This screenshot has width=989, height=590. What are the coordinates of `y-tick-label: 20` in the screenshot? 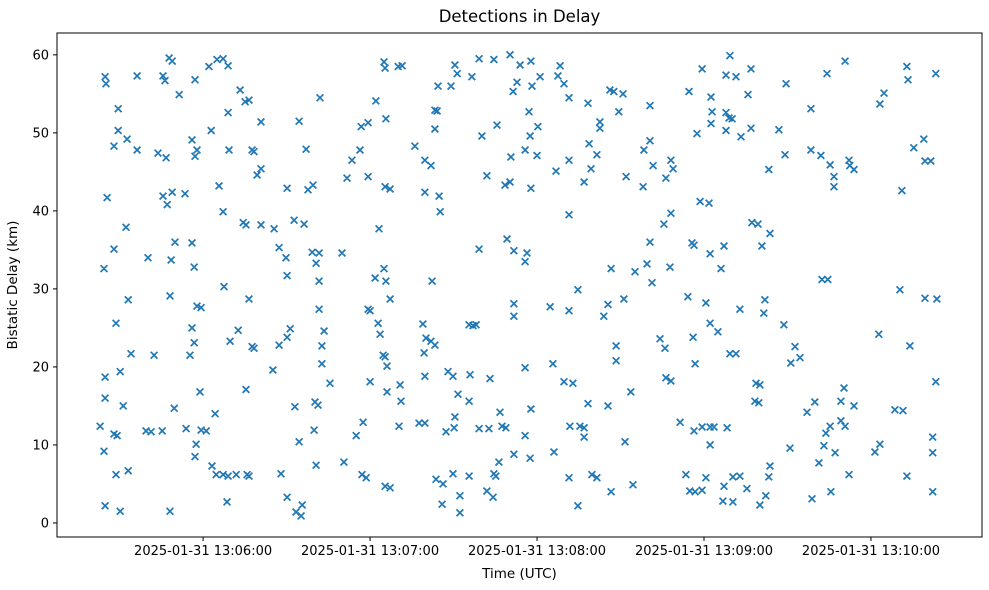 It's located at (40, 367).